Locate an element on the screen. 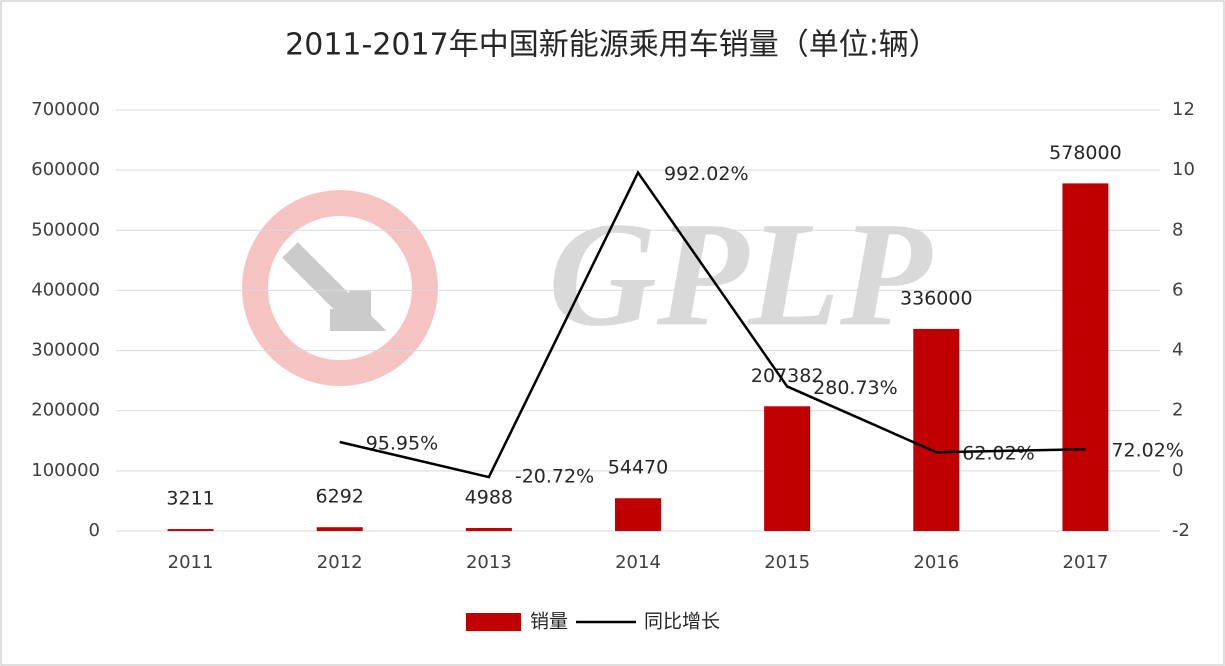 The image size is (1225, 666). x-tick-label: 2014 is located at coordinates (638, 562).